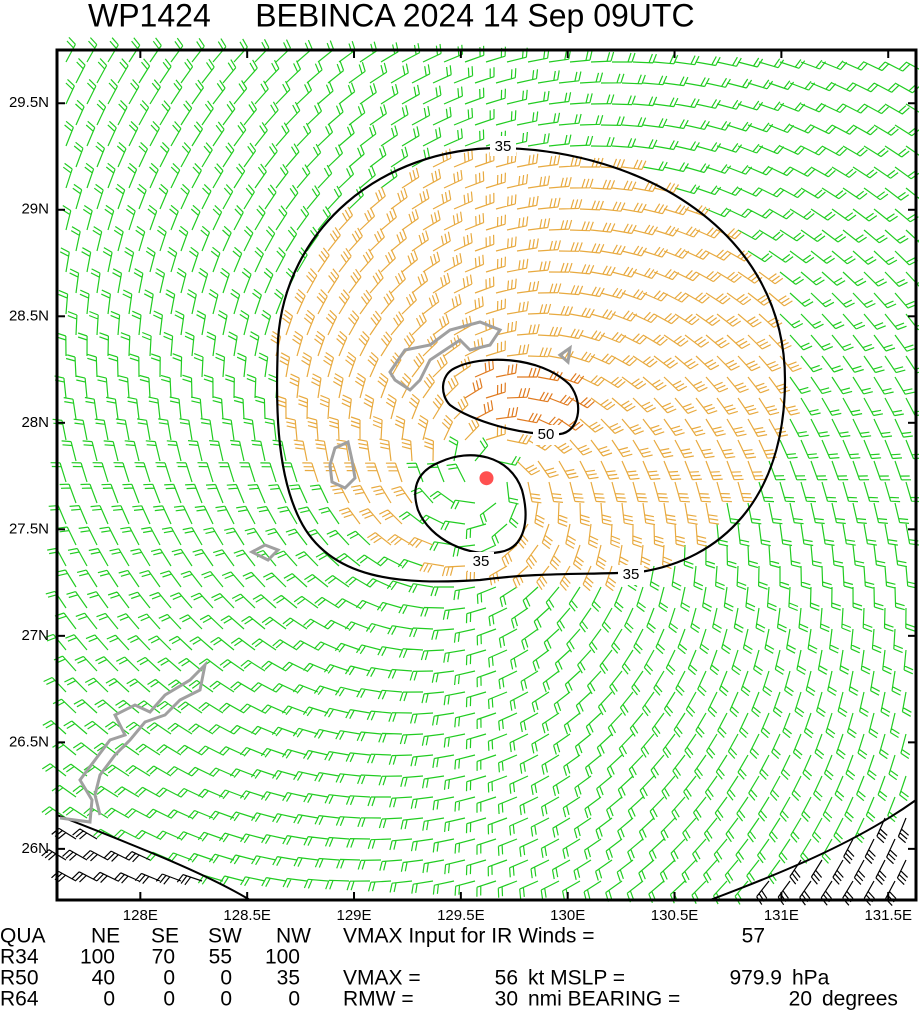 This screenshot has width=919, height=1014. I want to click on storm-center, so click(486, 478).